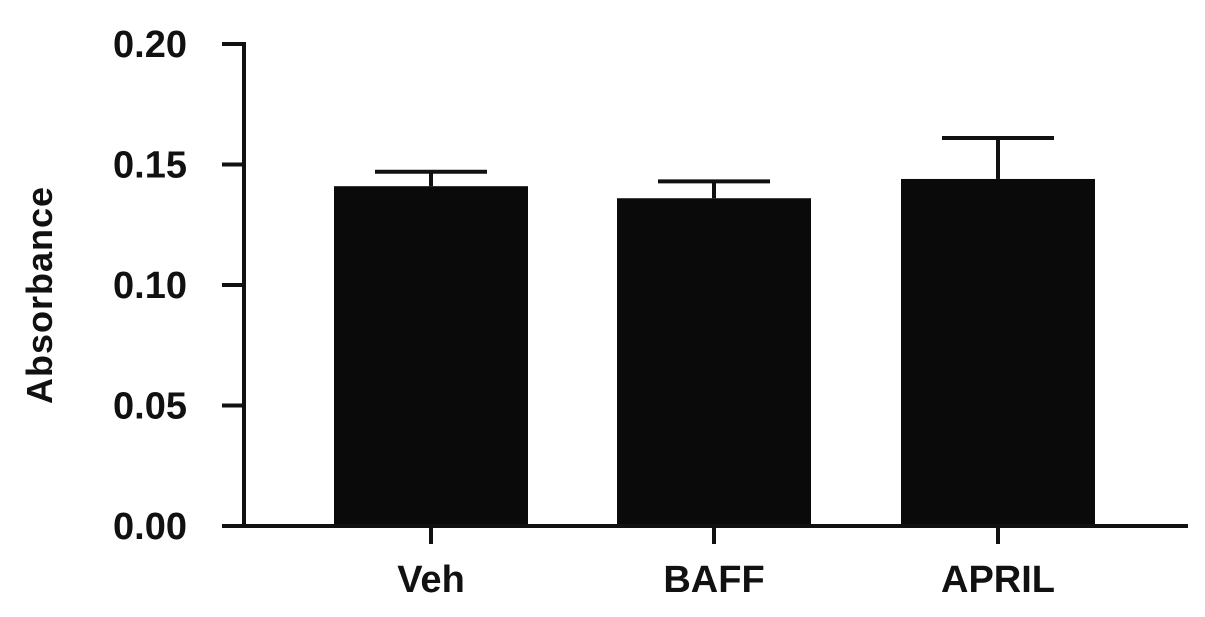 This screenshot has width=1205, height=617. I want to click on error-bars-group, so click(714, 167).